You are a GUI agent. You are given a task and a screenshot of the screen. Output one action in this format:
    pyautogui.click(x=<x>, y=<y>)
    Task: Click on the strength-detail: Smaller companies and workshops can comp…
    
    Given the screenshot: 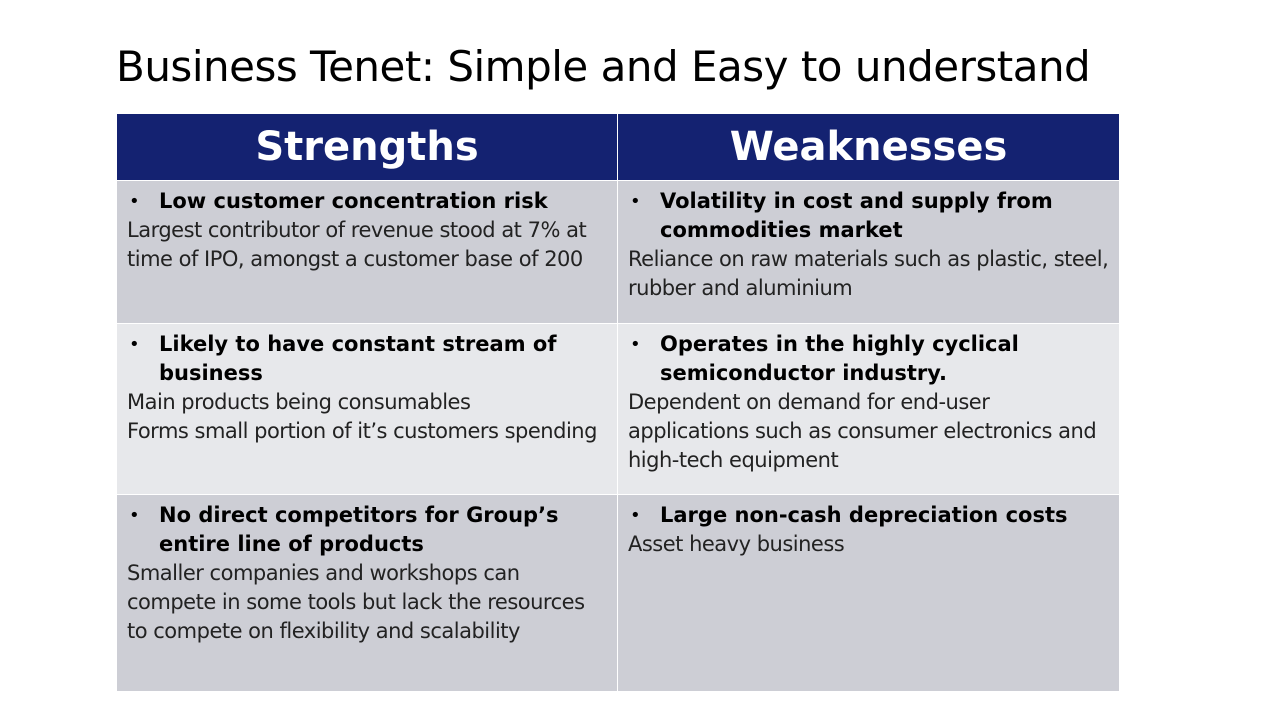 What is the action you would take?
    pyautogui.click(x=356, y=602)
    